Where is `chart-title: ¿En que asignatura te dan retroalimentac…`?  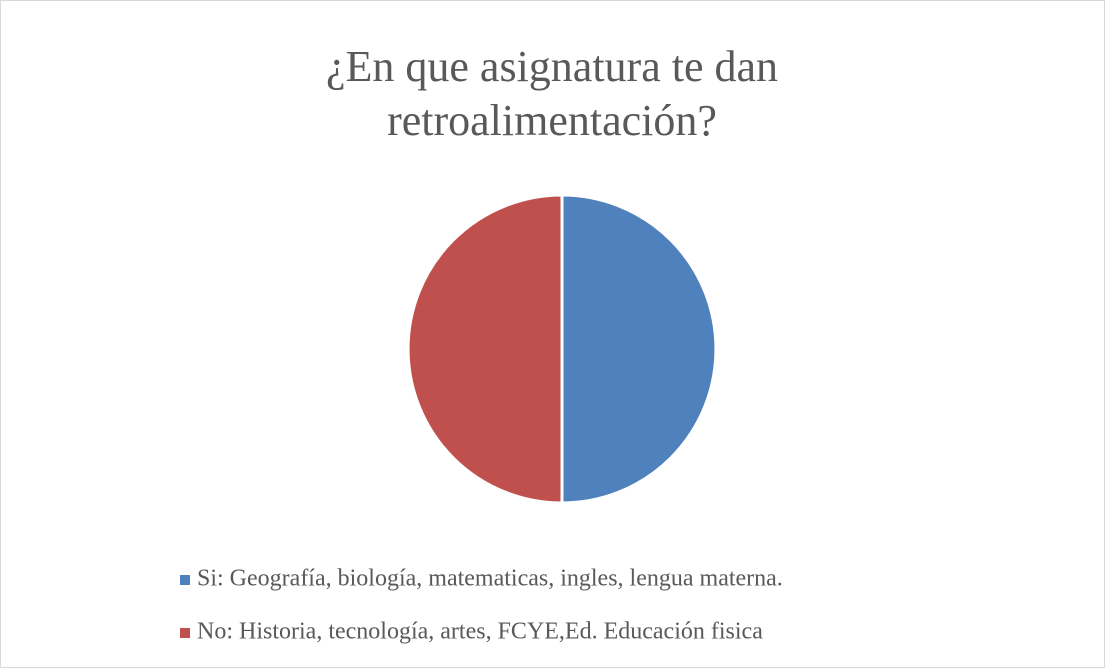 chart-title: ¿En que asignatura te dan retroalimentac… is located at coordinates (552, 93).